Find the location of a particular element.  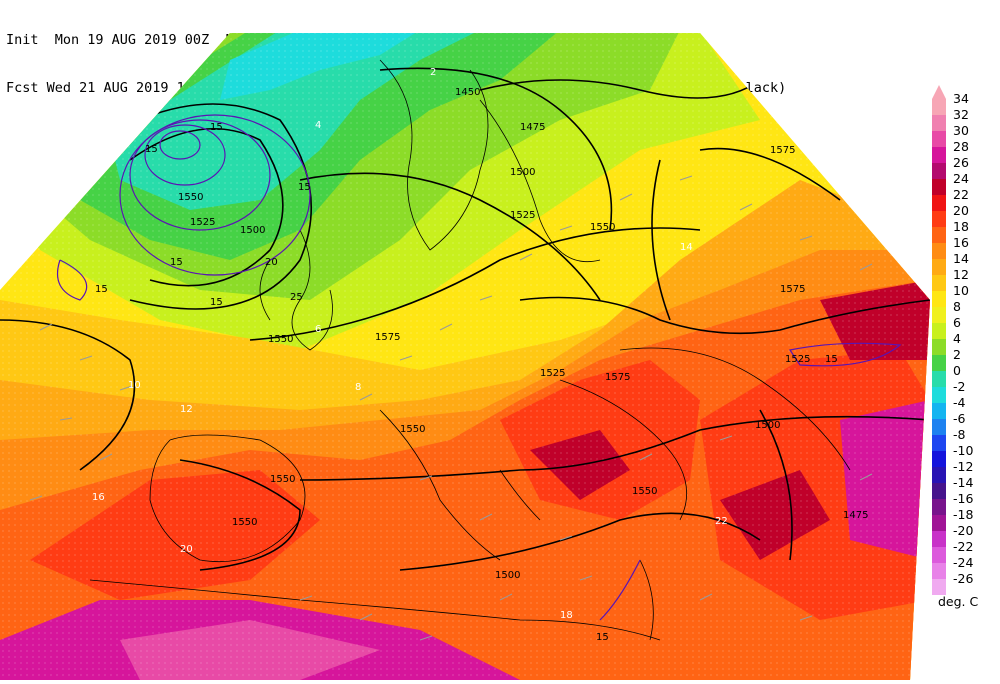

legend-tick-label: -8 is located at coordinates (959, 434).